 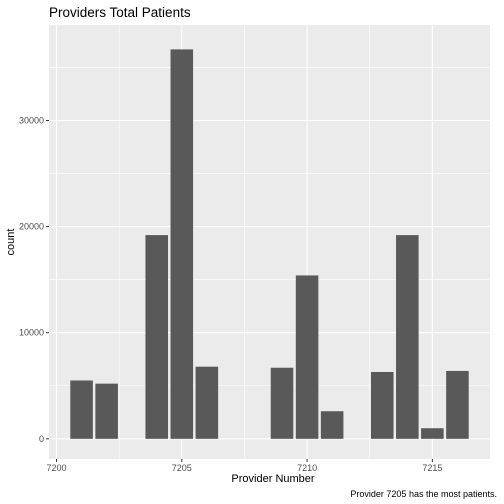 I want to click on y-axis-title: count, so click(x=11, y=242).